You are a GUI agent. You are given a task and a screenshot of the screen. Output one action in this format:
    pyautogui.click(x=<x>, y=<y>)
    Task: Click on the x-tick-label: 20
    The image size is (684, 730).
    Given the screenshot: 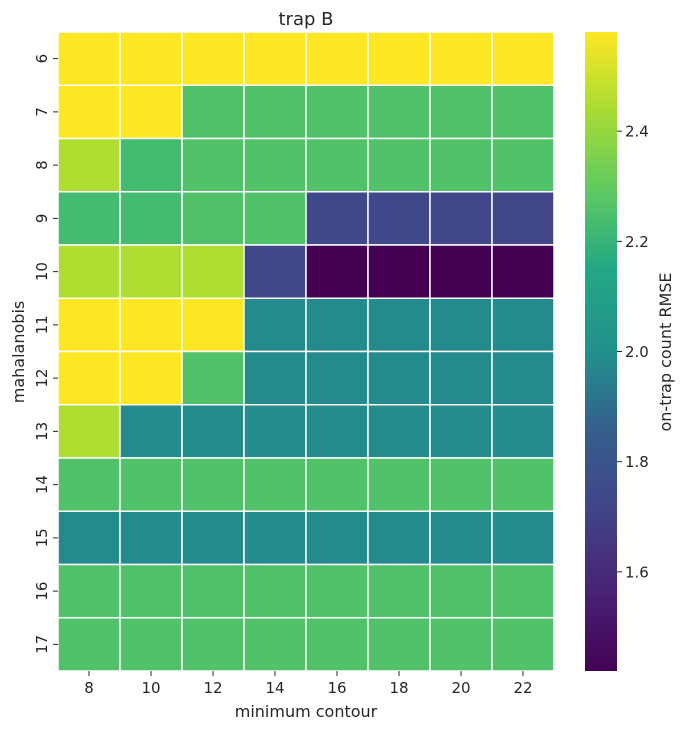 What is the action you would take?
    pyautogui.click(x=460, y=688)
    